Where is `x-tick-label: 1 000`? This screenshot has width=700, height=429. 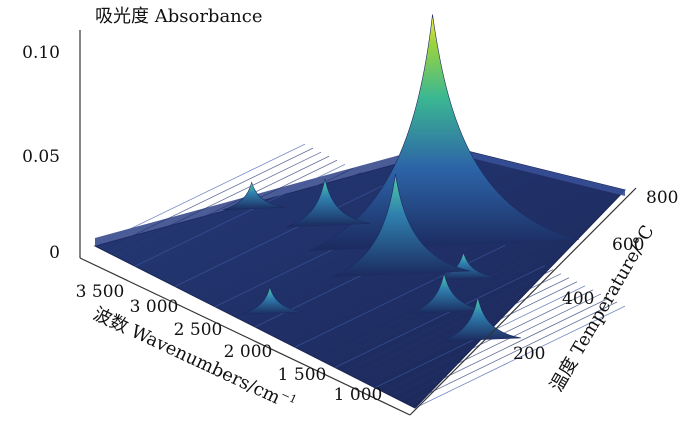 x-tick-label: 1 000 is located at coordinates (358, 395).